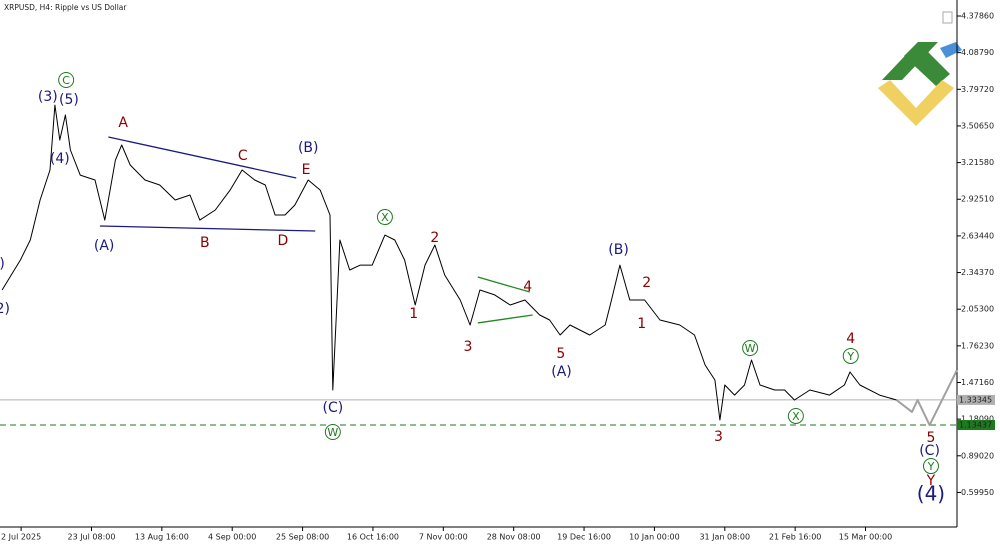  Describe the element at coordinates (865, 537) in the screenshot. I see `x-tick-label: 15 Mar 00:00` at that location.